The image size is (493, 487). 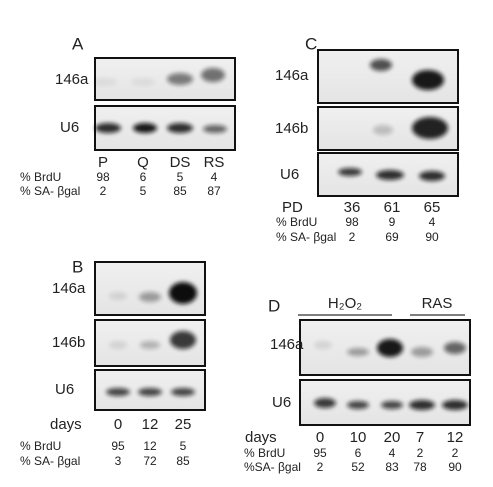 I want to click on row-value: 69, so click(x=392, y=237).